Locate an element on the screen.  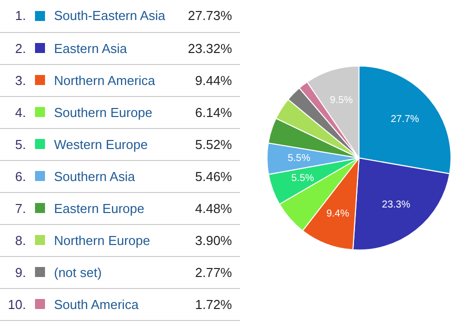
data-label: 3.90% is located at coordinates (213, 241).